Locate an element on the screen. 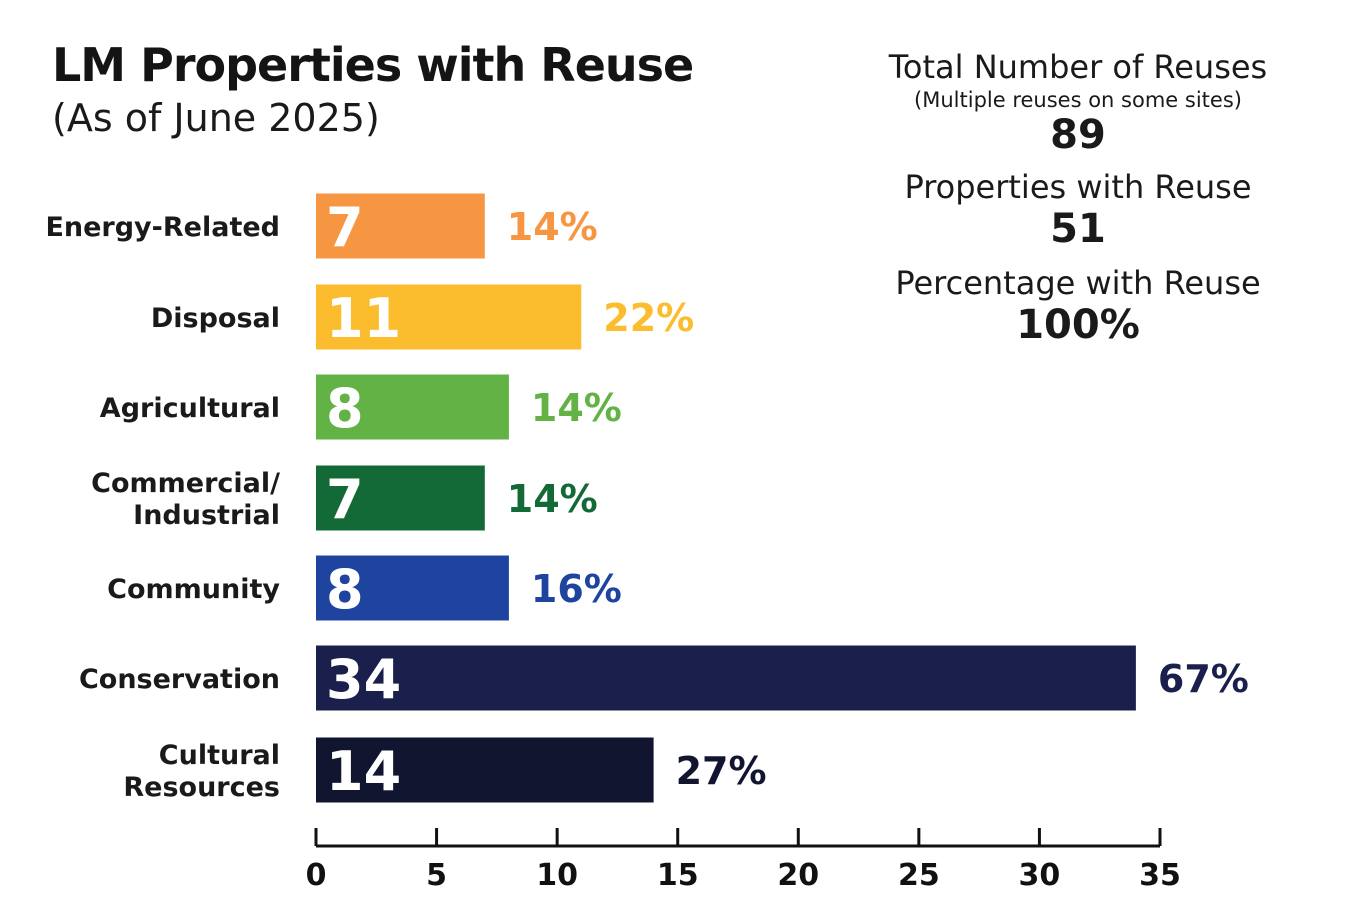 The width and height of the screenshot is (1350, 916). bar-value-label-5: 34 is located at coordinates (363, 679).